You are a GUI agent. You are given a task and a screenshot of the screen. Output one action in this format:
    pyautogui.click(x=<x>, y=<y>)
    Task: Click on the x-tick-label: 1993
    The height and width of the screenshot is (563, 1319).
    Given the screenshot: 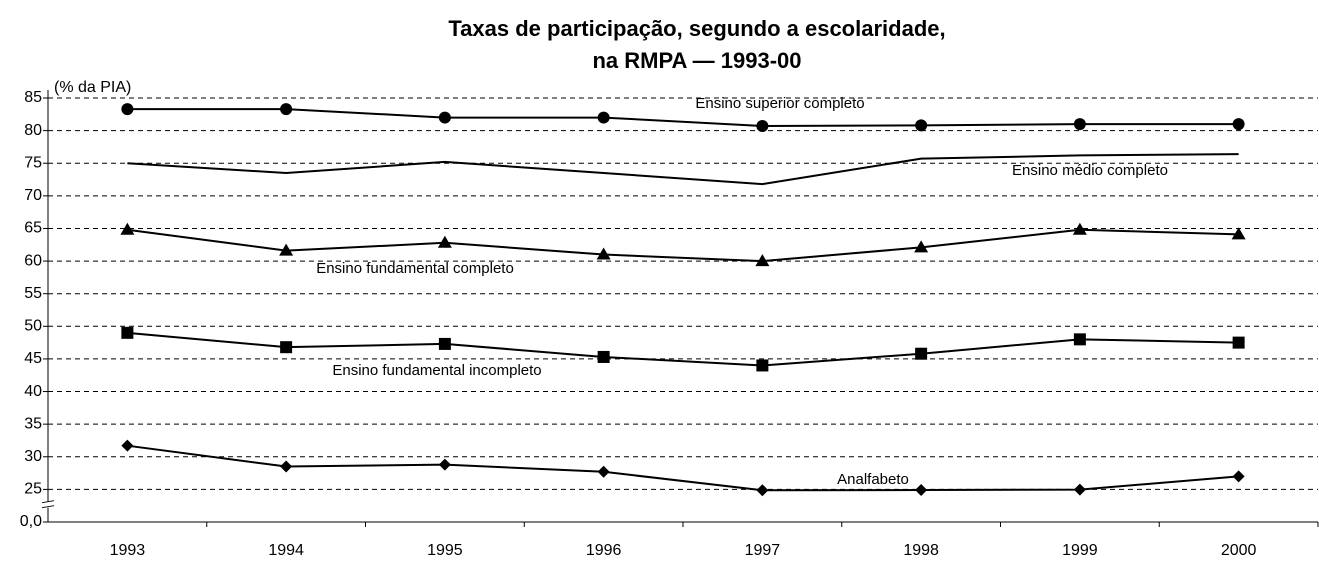 What is the action you would take?
    pyautogui.click(x=128, y=550)
    